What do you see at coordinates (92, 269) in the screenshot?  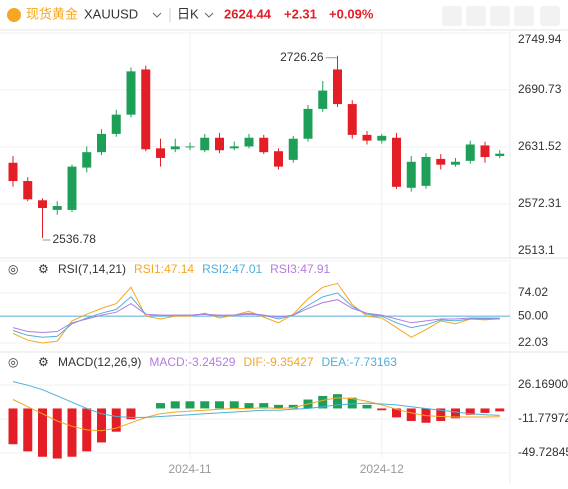 I see `indicator-name: RSI(7,14,21)` at bounding box center [92, 269].